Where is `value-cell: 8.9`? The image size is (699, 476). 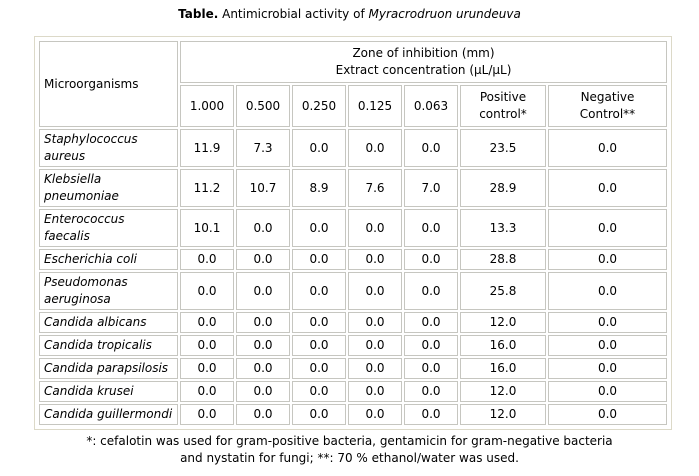
value-cell: 8.9 is located at coordinates (319, 188).